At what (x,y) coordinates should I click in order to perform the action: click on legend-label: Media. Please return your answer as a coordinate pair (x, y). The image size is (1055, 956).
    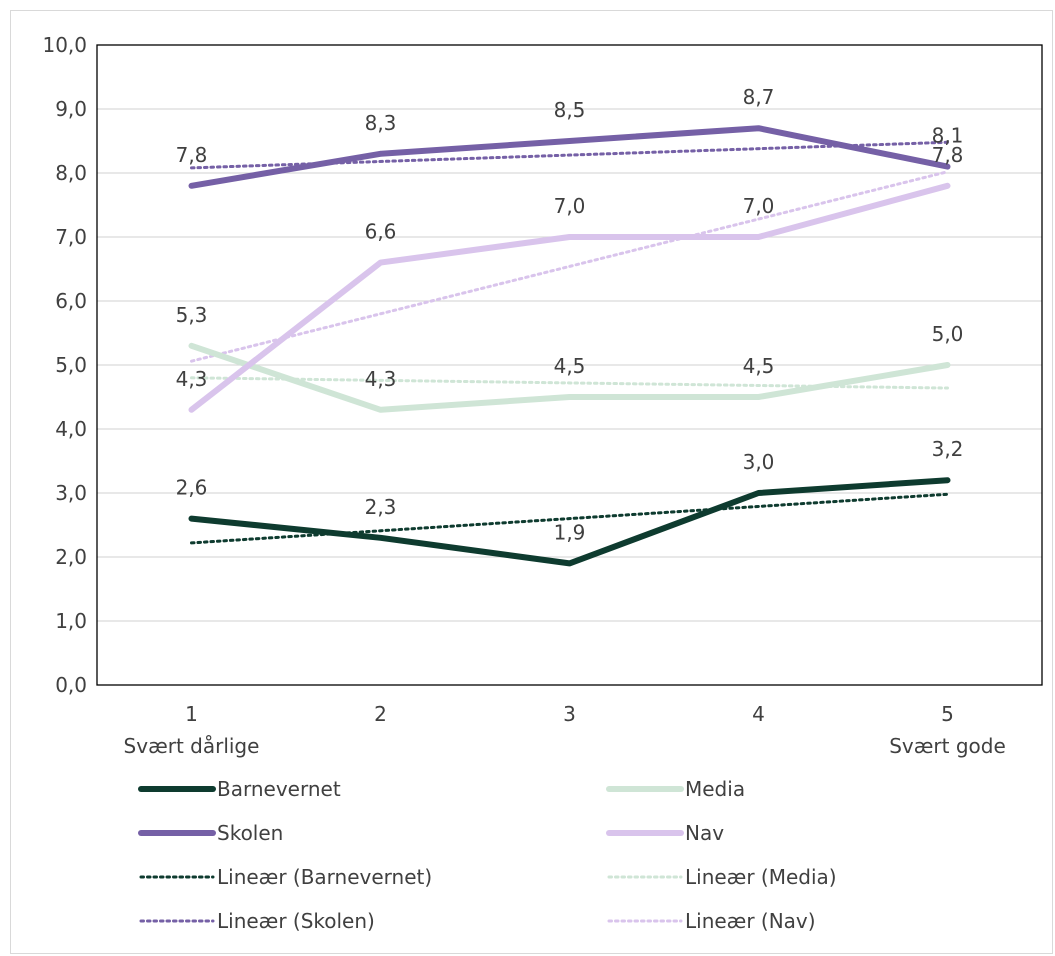
    Looking at the image, I should click on (715, 789).